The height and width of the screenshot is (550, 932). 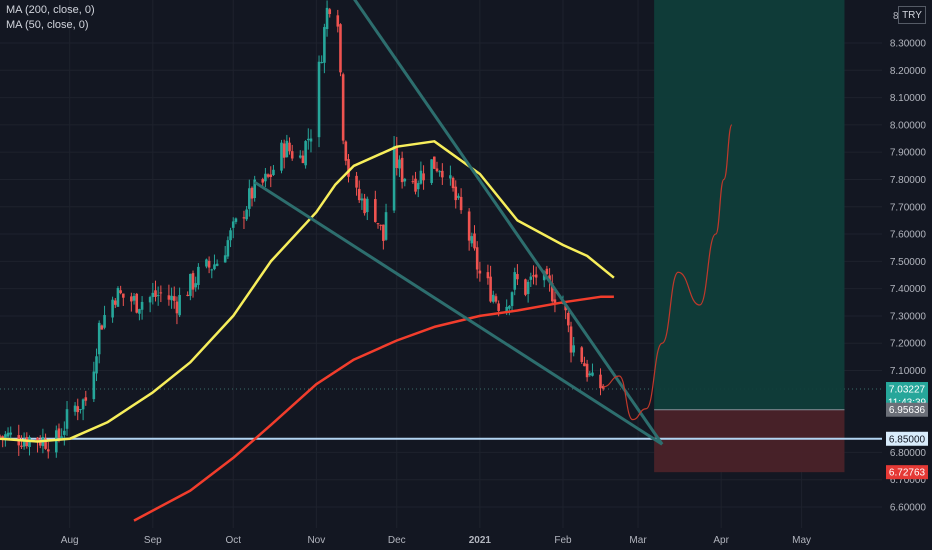 I want to click on projection-path, so click(x=668, y=272).